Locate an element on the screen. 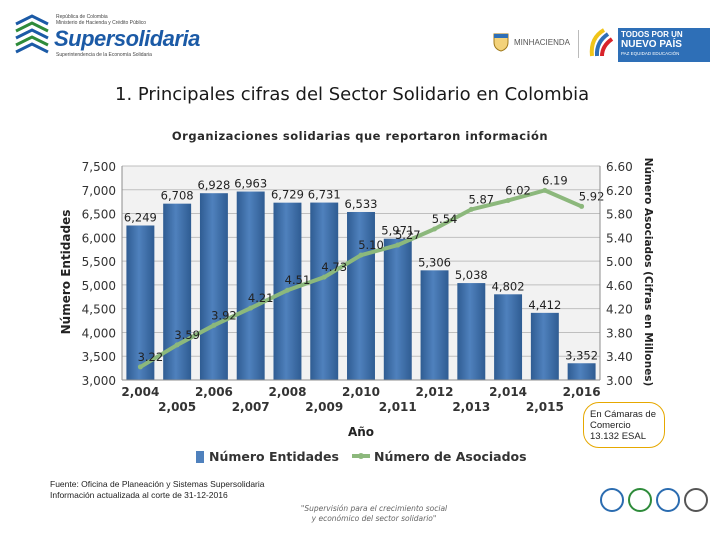 This screenshot has width=720, height=540. y2-tick-label: 4.20 is located at coordinates (619, 310).